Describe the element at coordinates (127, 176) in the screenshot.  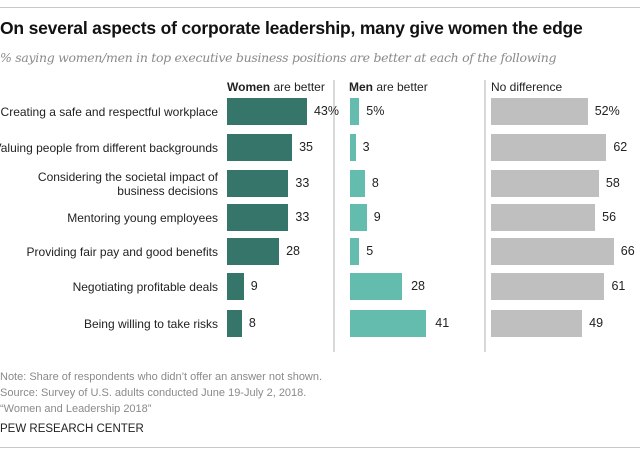
I see `category-label-line: Considering the societal impact of` at that location.